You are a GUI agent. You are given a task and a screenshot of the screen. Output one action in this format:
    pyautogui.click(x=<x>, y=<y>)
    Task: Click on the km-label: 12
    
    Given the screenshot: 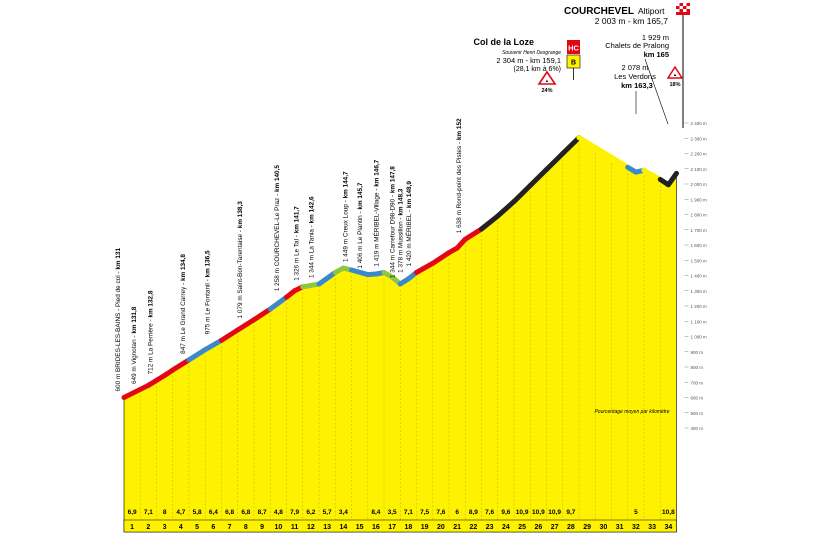 What is the action you would take?
    pyautogui.click(x=311, y=527)
    